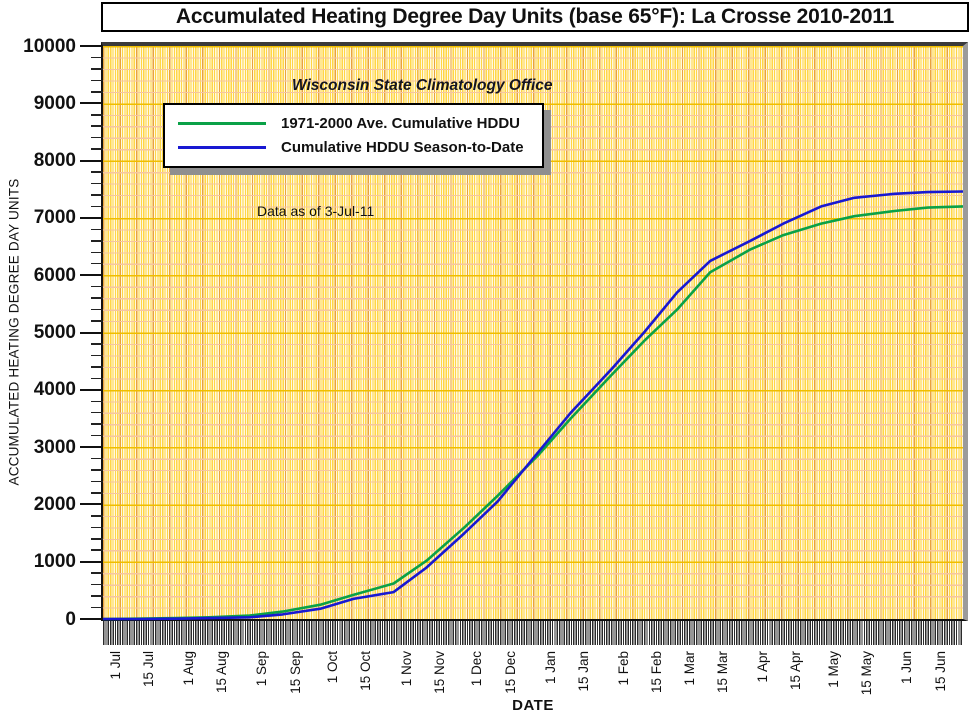  I want to click on legend-row-season: Cumulative HDDU Season-to-Date, so click(353, 147).